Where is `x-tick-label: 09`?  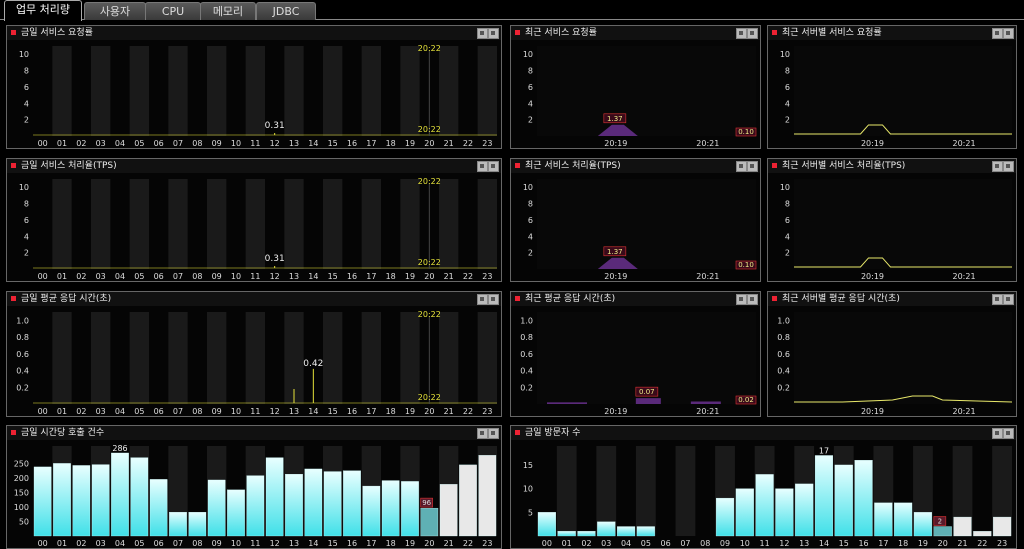 x-tick-label: 09 is located at coordinates (217, 411).